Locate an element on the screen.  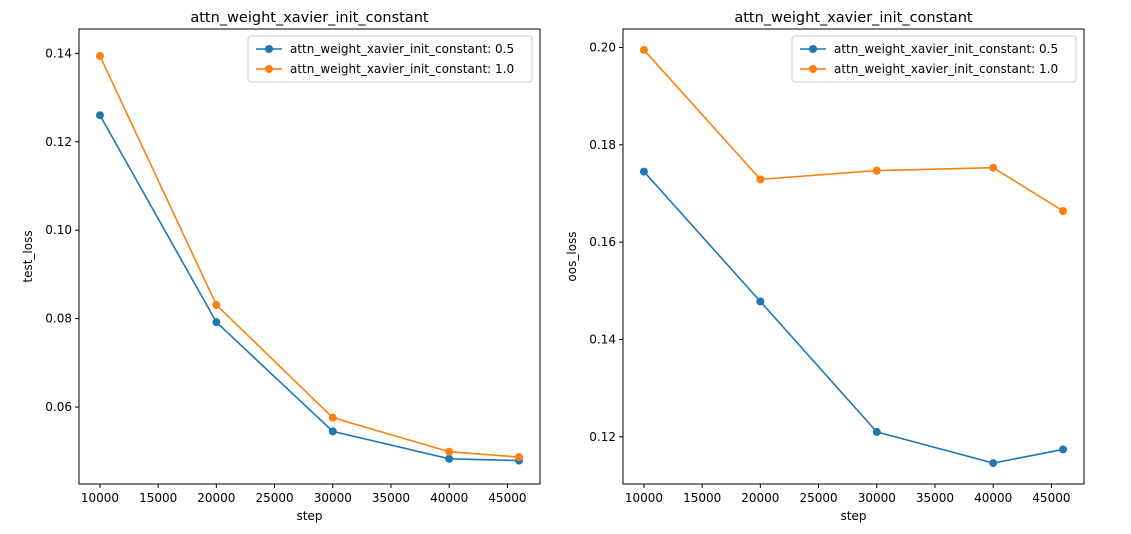
y-axis-label: test_loss is located at coordinates (28, 256).